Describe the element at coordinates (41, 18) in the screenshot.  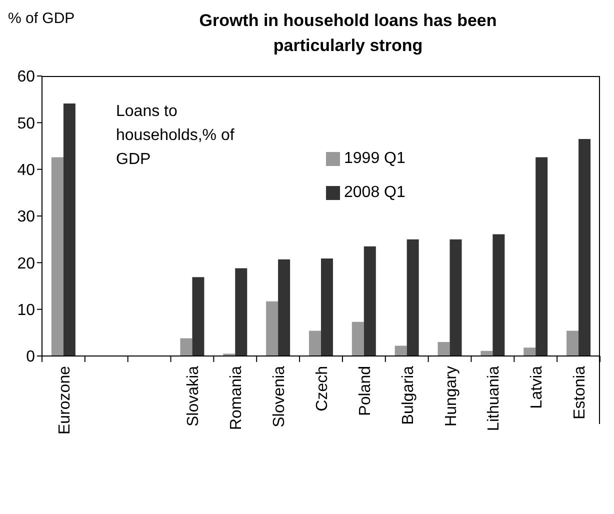
I see `y-axis-title: % of GDP` at that location.